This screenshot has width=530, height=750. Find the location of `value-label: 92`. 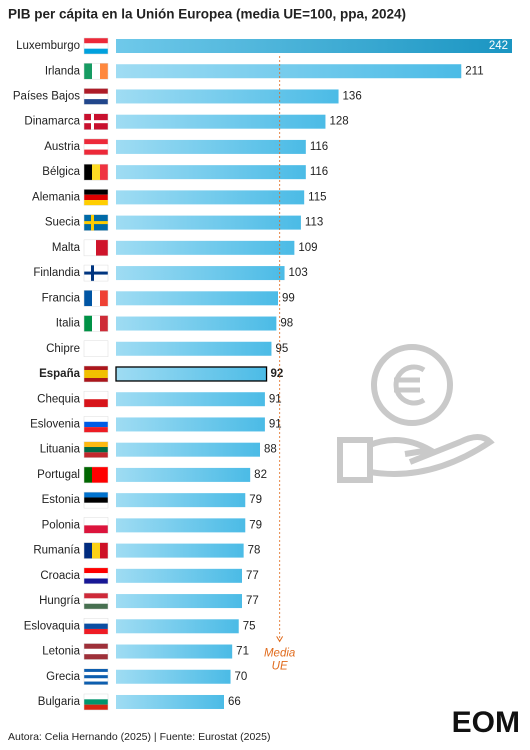

value-label: 92 is located at coordinates (277, 374).